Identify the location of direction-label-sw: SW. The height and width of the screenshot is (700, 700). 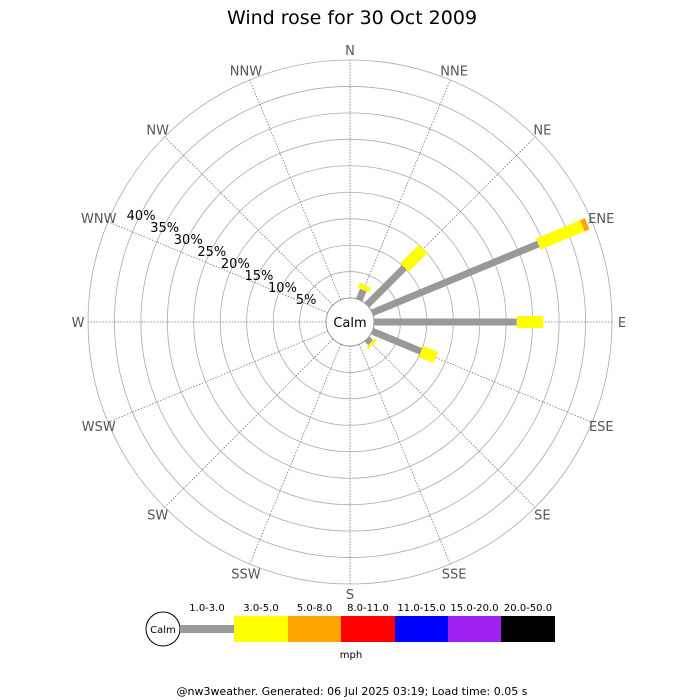
(157, 515).